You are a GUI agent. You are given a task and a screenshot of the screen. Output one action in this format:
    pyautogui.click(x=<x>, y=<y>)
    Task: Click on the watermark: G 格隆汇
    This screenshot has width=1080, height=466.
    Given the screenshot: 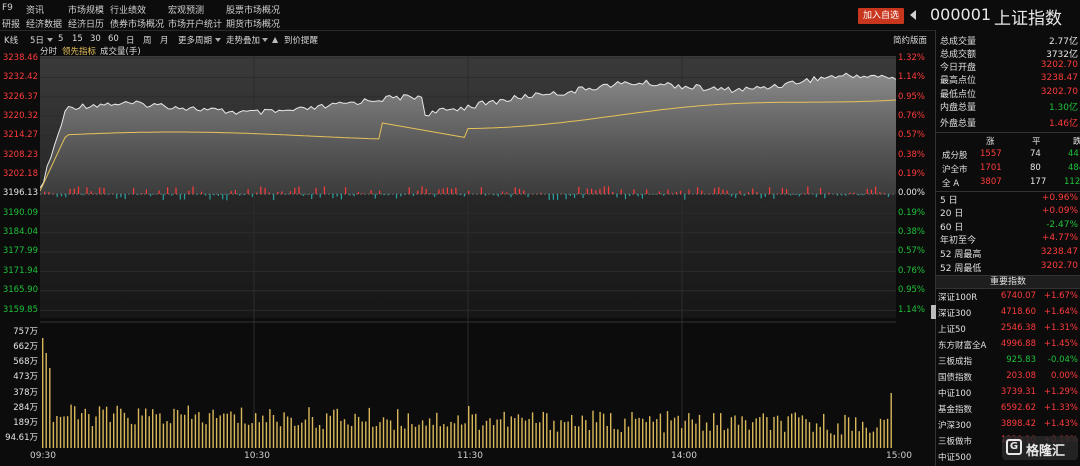 What is the action you would take?
    pyautogui.click(x=1040, y=448)
    